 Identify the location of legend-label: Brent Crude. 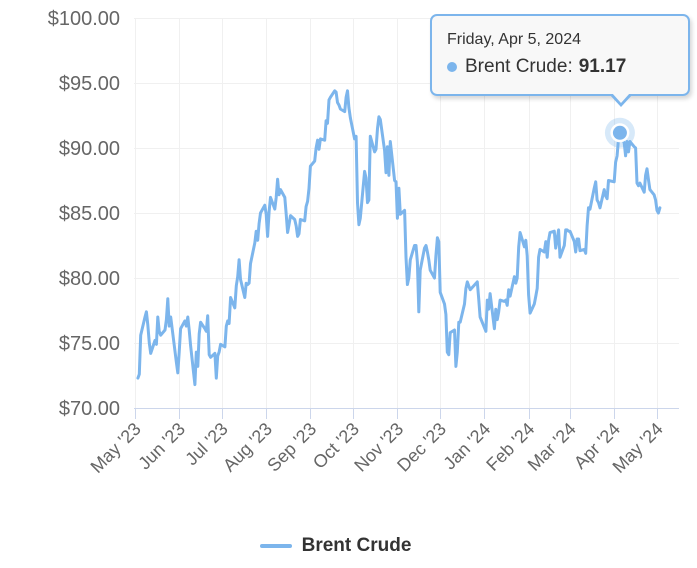
(356, 545).